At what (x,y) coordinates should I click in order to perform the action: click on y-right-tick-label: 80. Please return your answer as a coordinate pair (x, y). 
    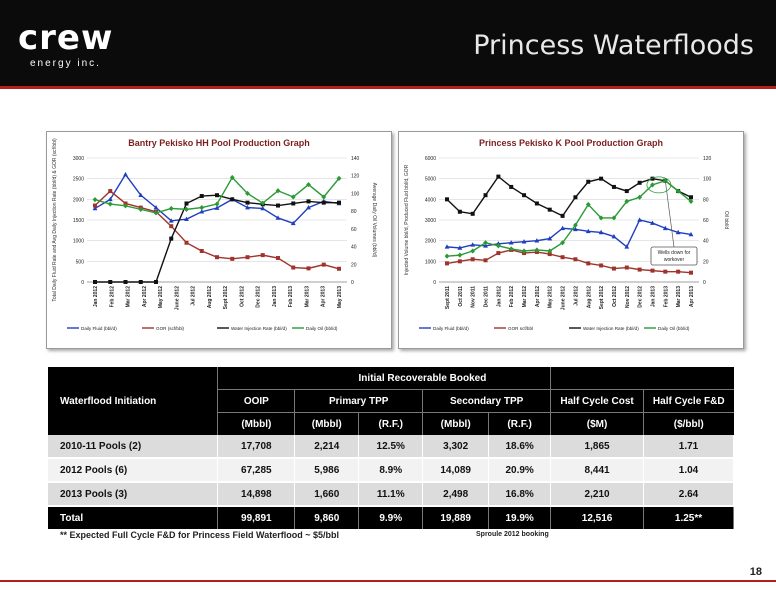
    Looking at the image, I should click on (354, 212).